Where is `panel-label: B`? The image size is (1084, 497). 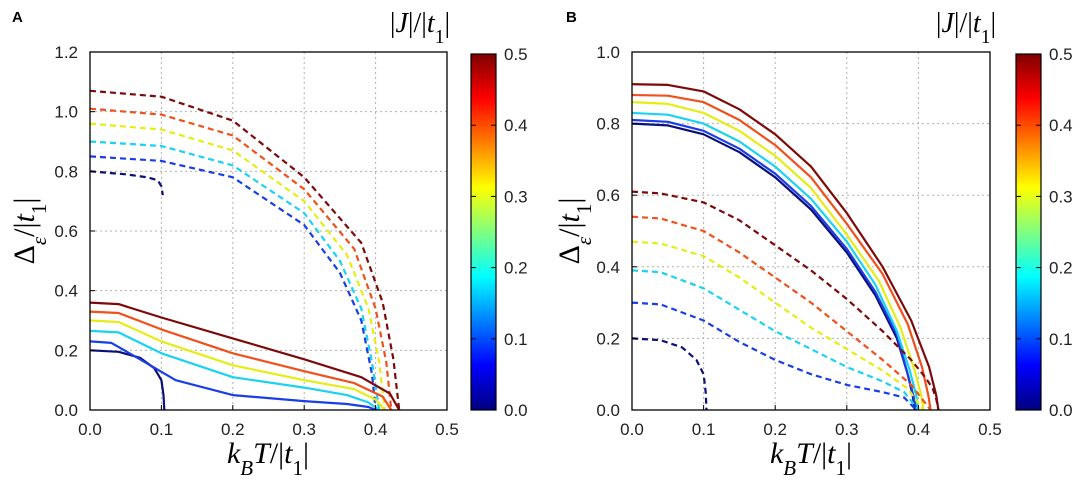 panel-label: B is located at coordinates (571, 17).